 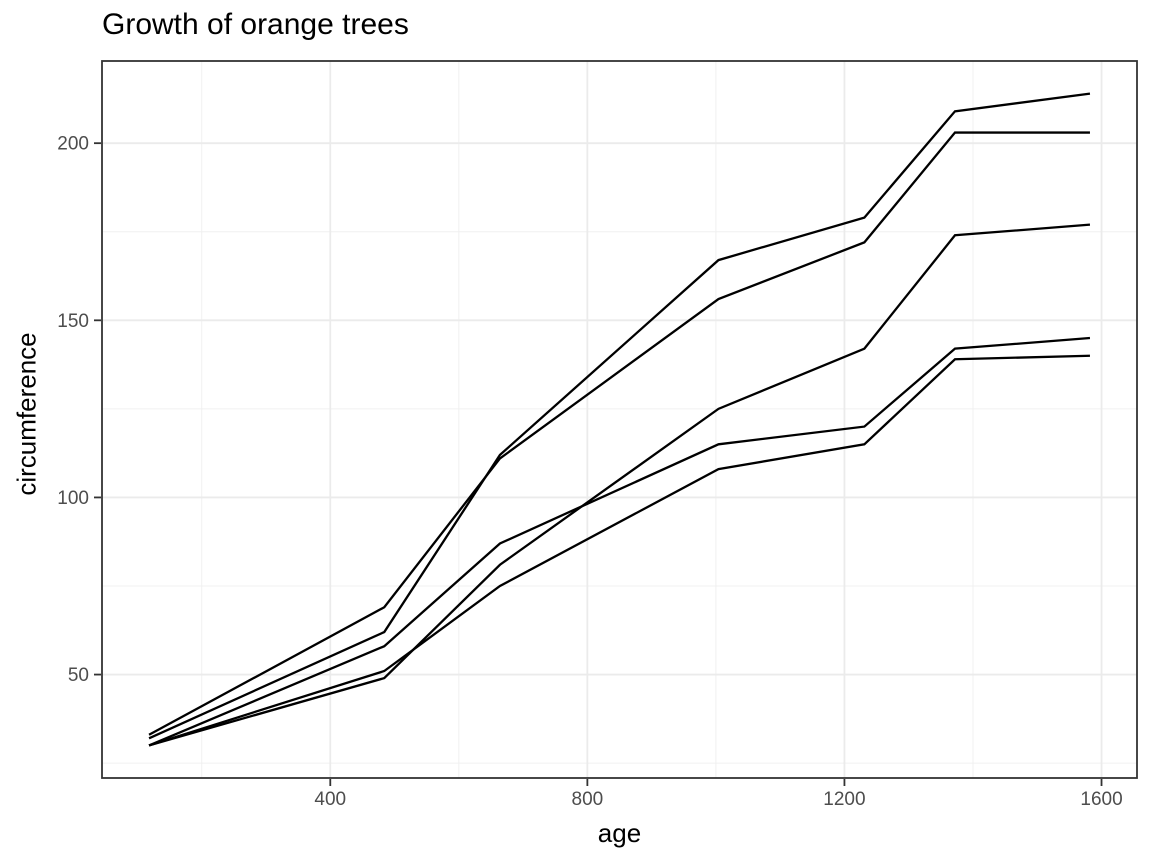 I want to click on y-tick-label: 150, so click(x=73, y=321).